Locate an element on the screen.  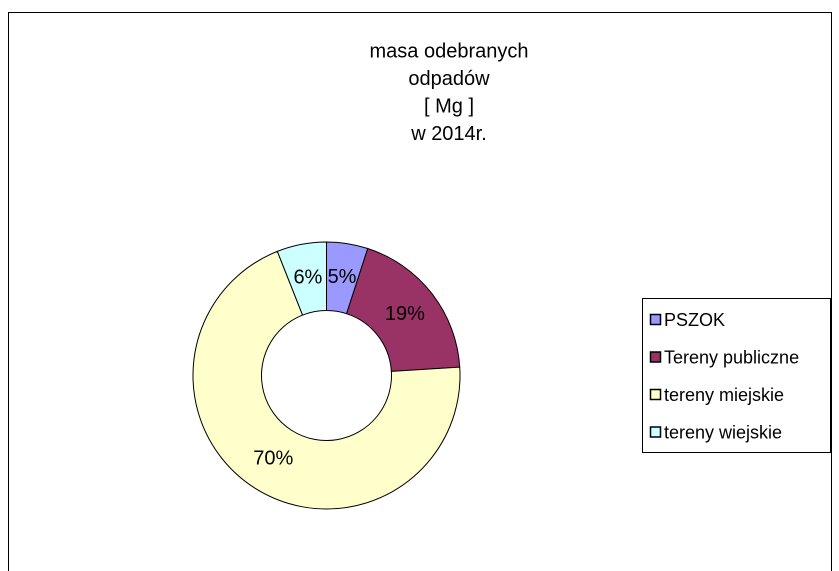
legend-label: tereny miejskie is located at coordinates (724, 395).